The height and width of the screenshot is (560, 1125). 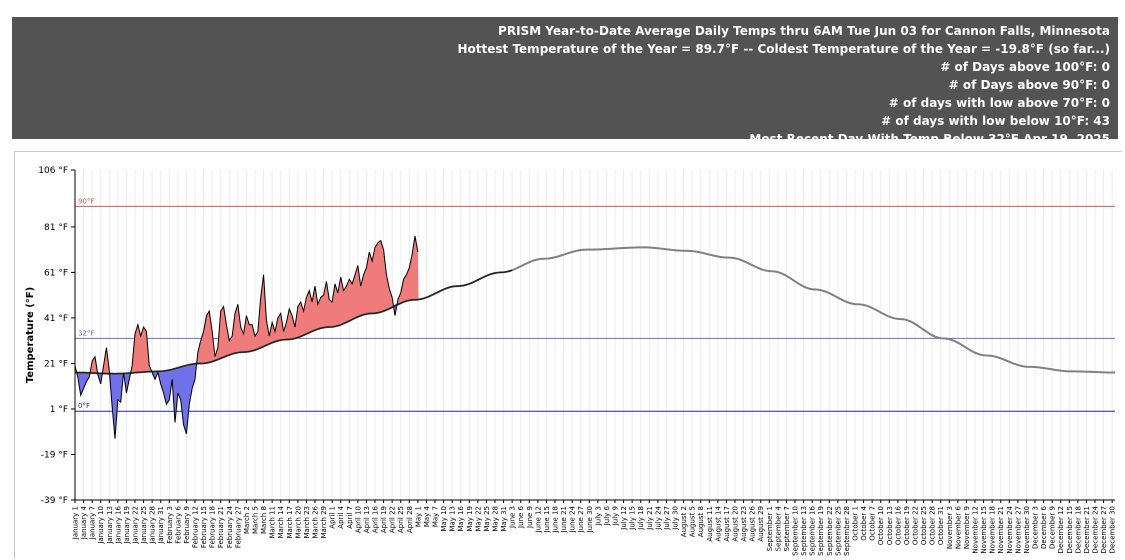 What do you see at coordinates (924, 525) in the screenshot?
I see `x-tick-label: October 25` at bounding box center [924, 525].